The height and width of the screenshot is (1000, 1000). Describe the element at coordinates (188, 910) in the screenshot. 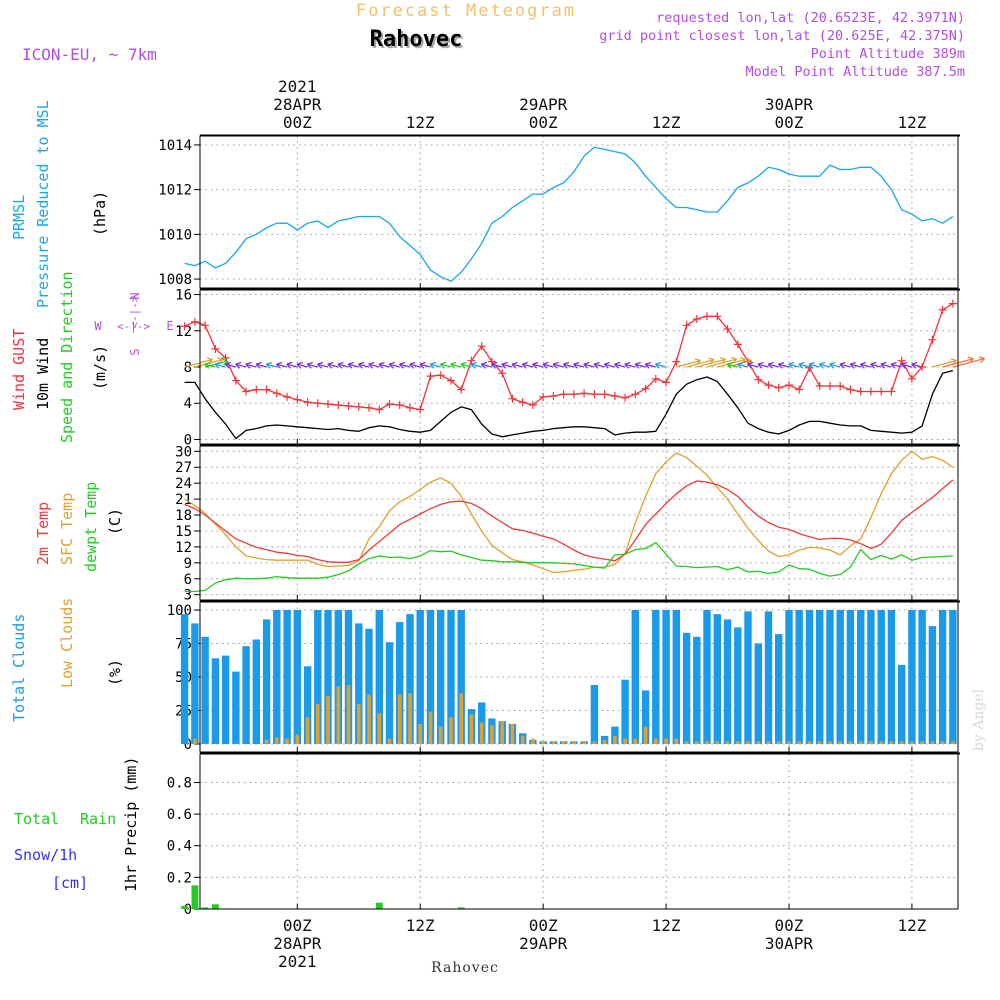

I see `precip-ytick-label: 0` at that location.